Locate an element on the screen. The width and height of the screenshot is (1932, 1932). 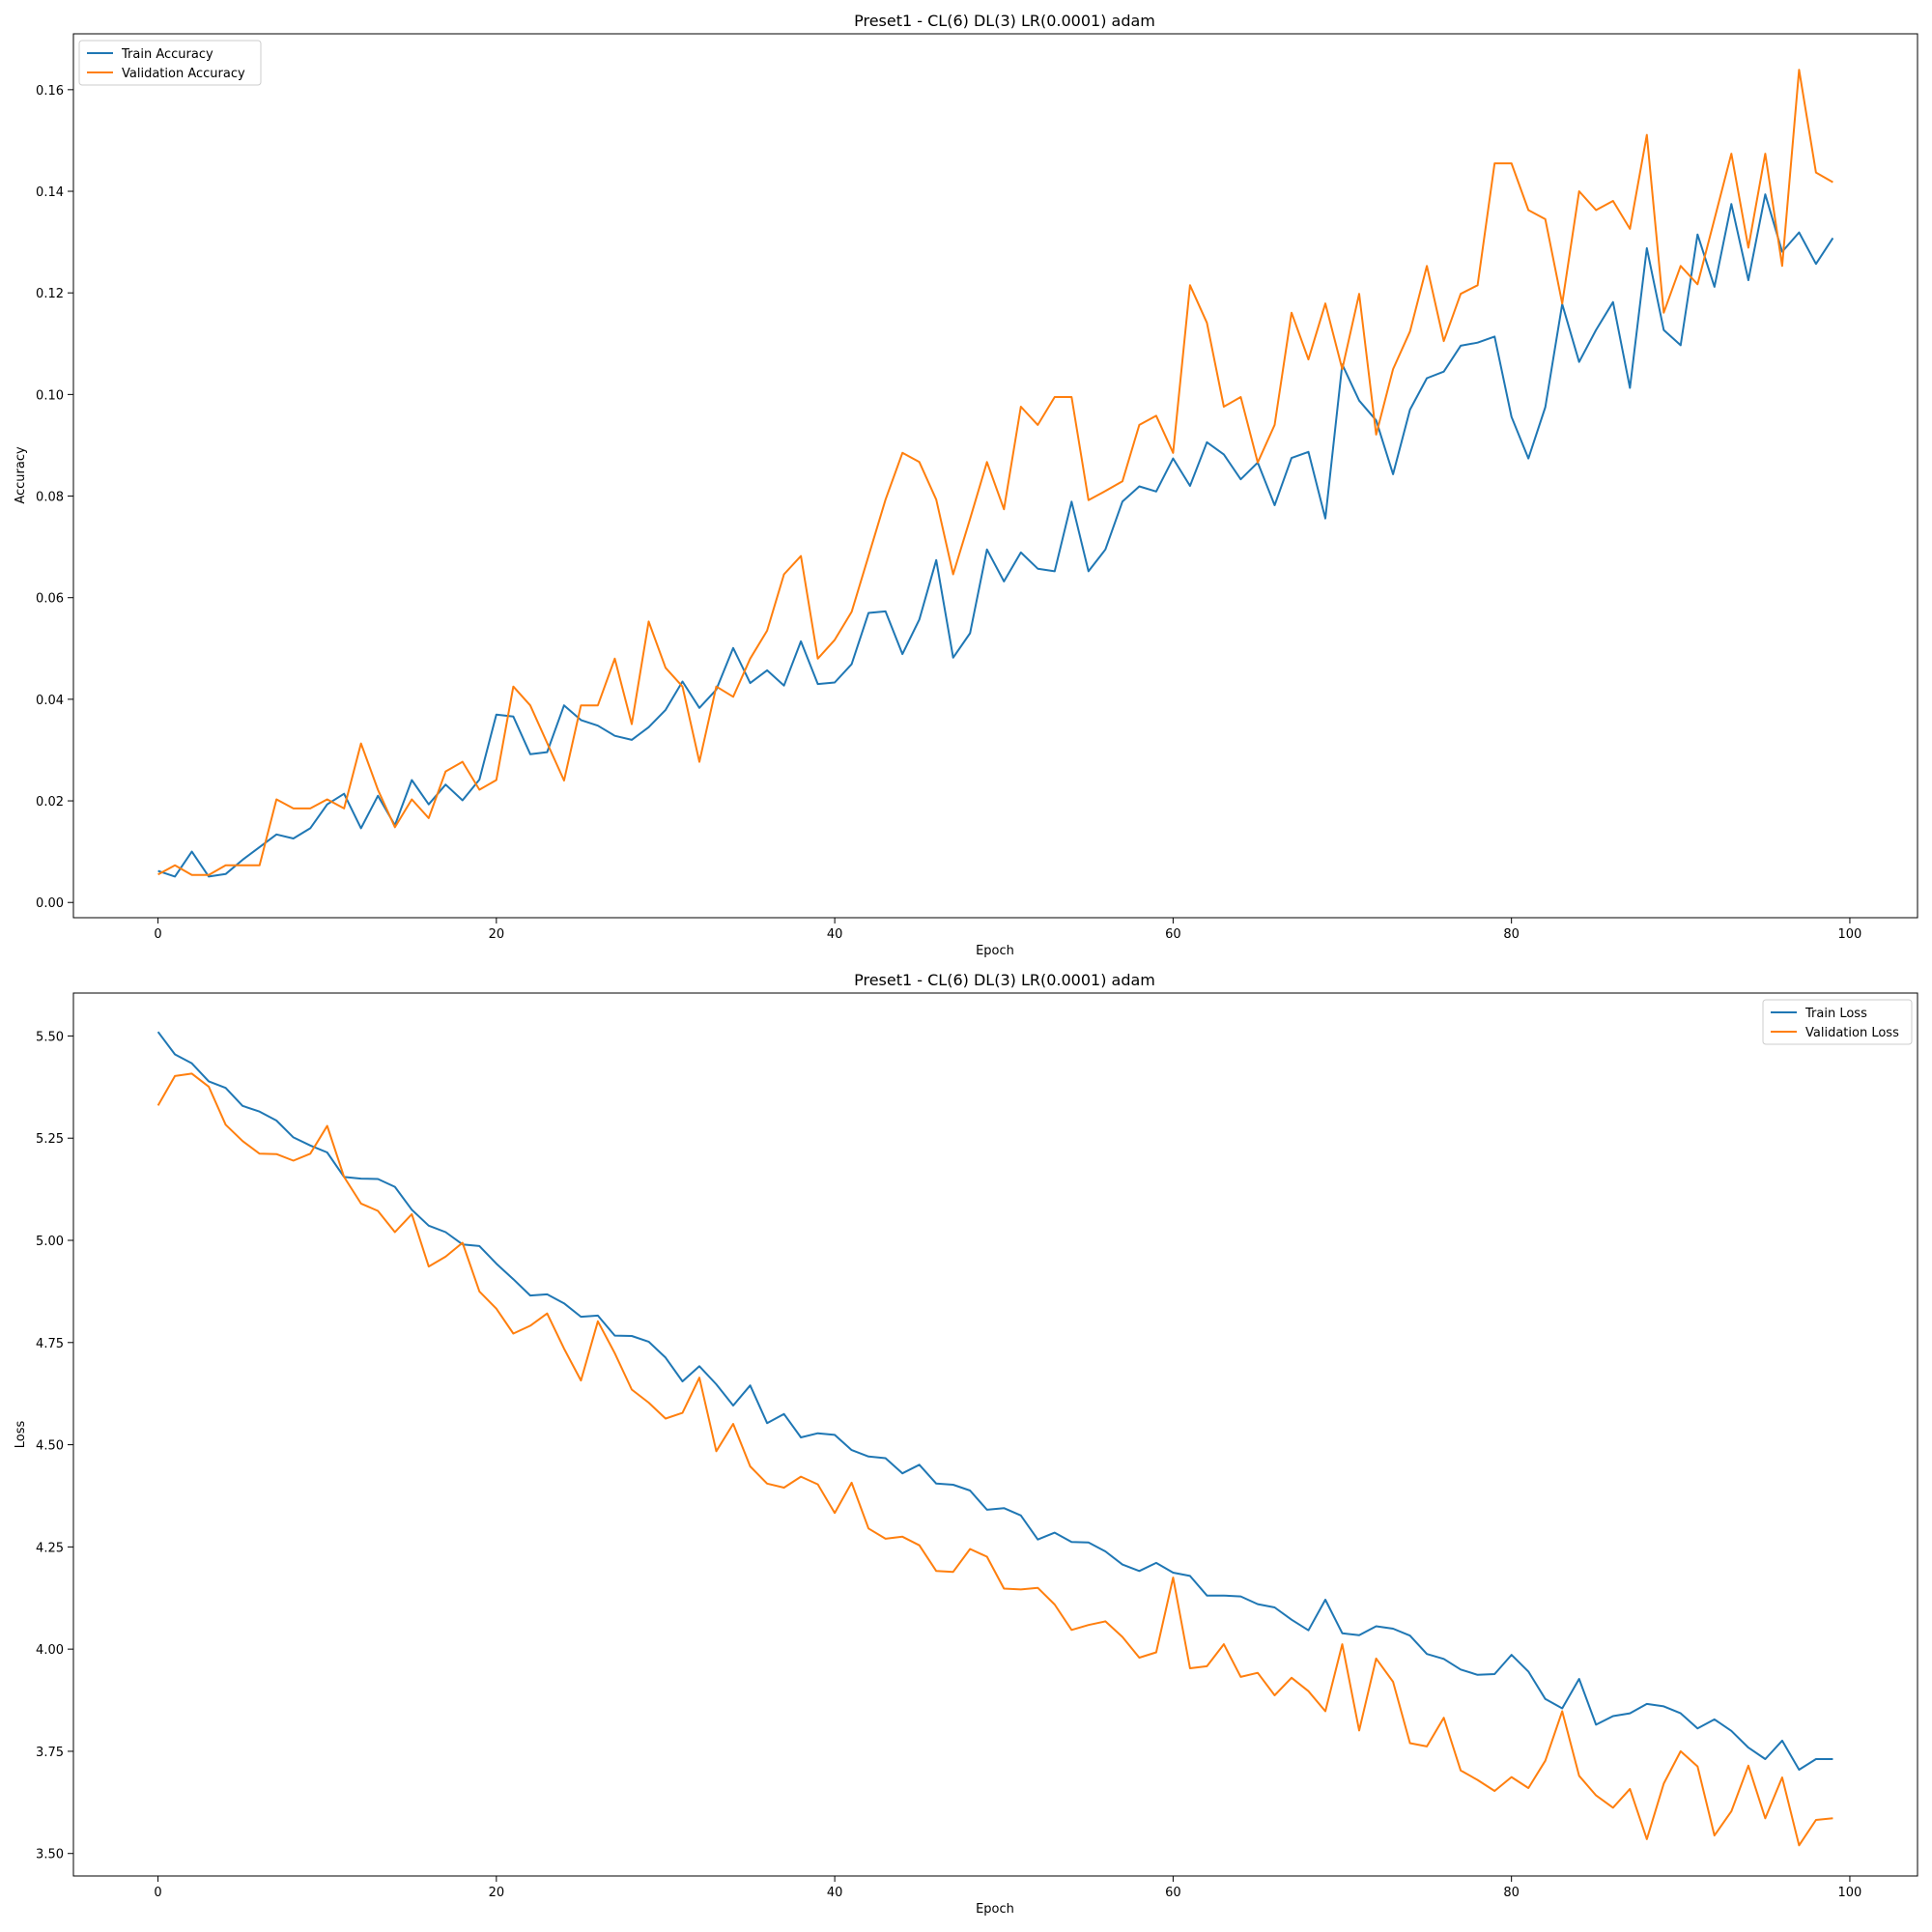
accuracy-y-tick-label: 0.02 is located at coordinates (50, 802).